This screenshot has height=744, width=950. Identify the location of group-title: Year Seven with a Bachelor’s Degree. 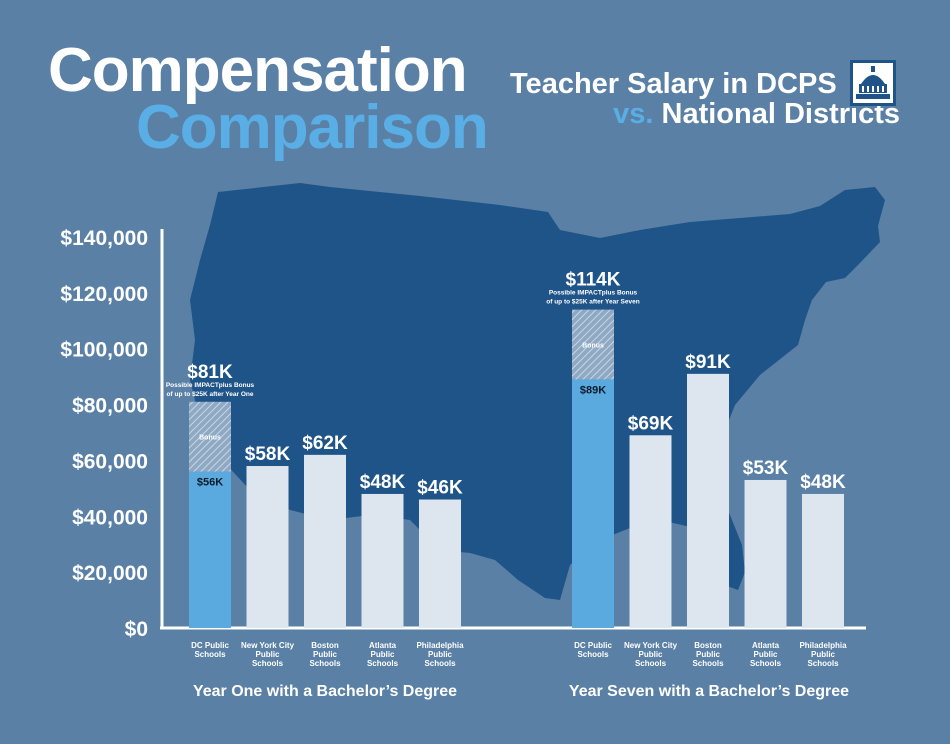
(709, 691).